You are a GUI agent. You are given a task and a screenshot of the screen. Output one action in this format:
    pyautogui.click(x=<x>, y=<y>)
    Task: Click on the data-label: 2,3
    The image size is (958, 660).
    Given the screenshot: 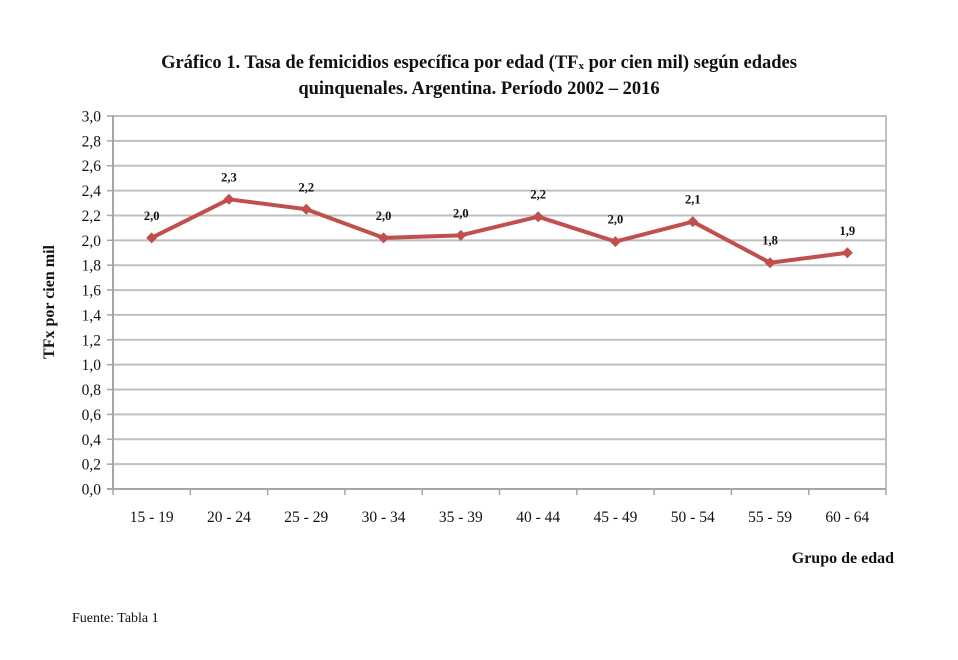 What is the action you would take?
    pyautogui.click(x=229, y=177)
    